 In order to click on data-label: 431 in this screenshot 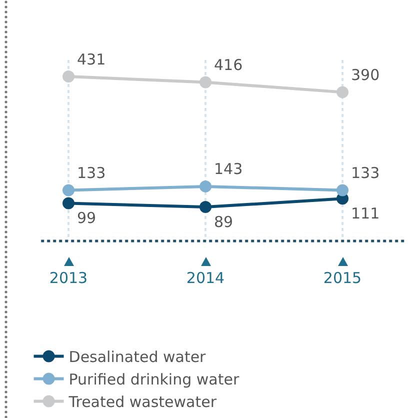, I will do `click(91, 59)`.